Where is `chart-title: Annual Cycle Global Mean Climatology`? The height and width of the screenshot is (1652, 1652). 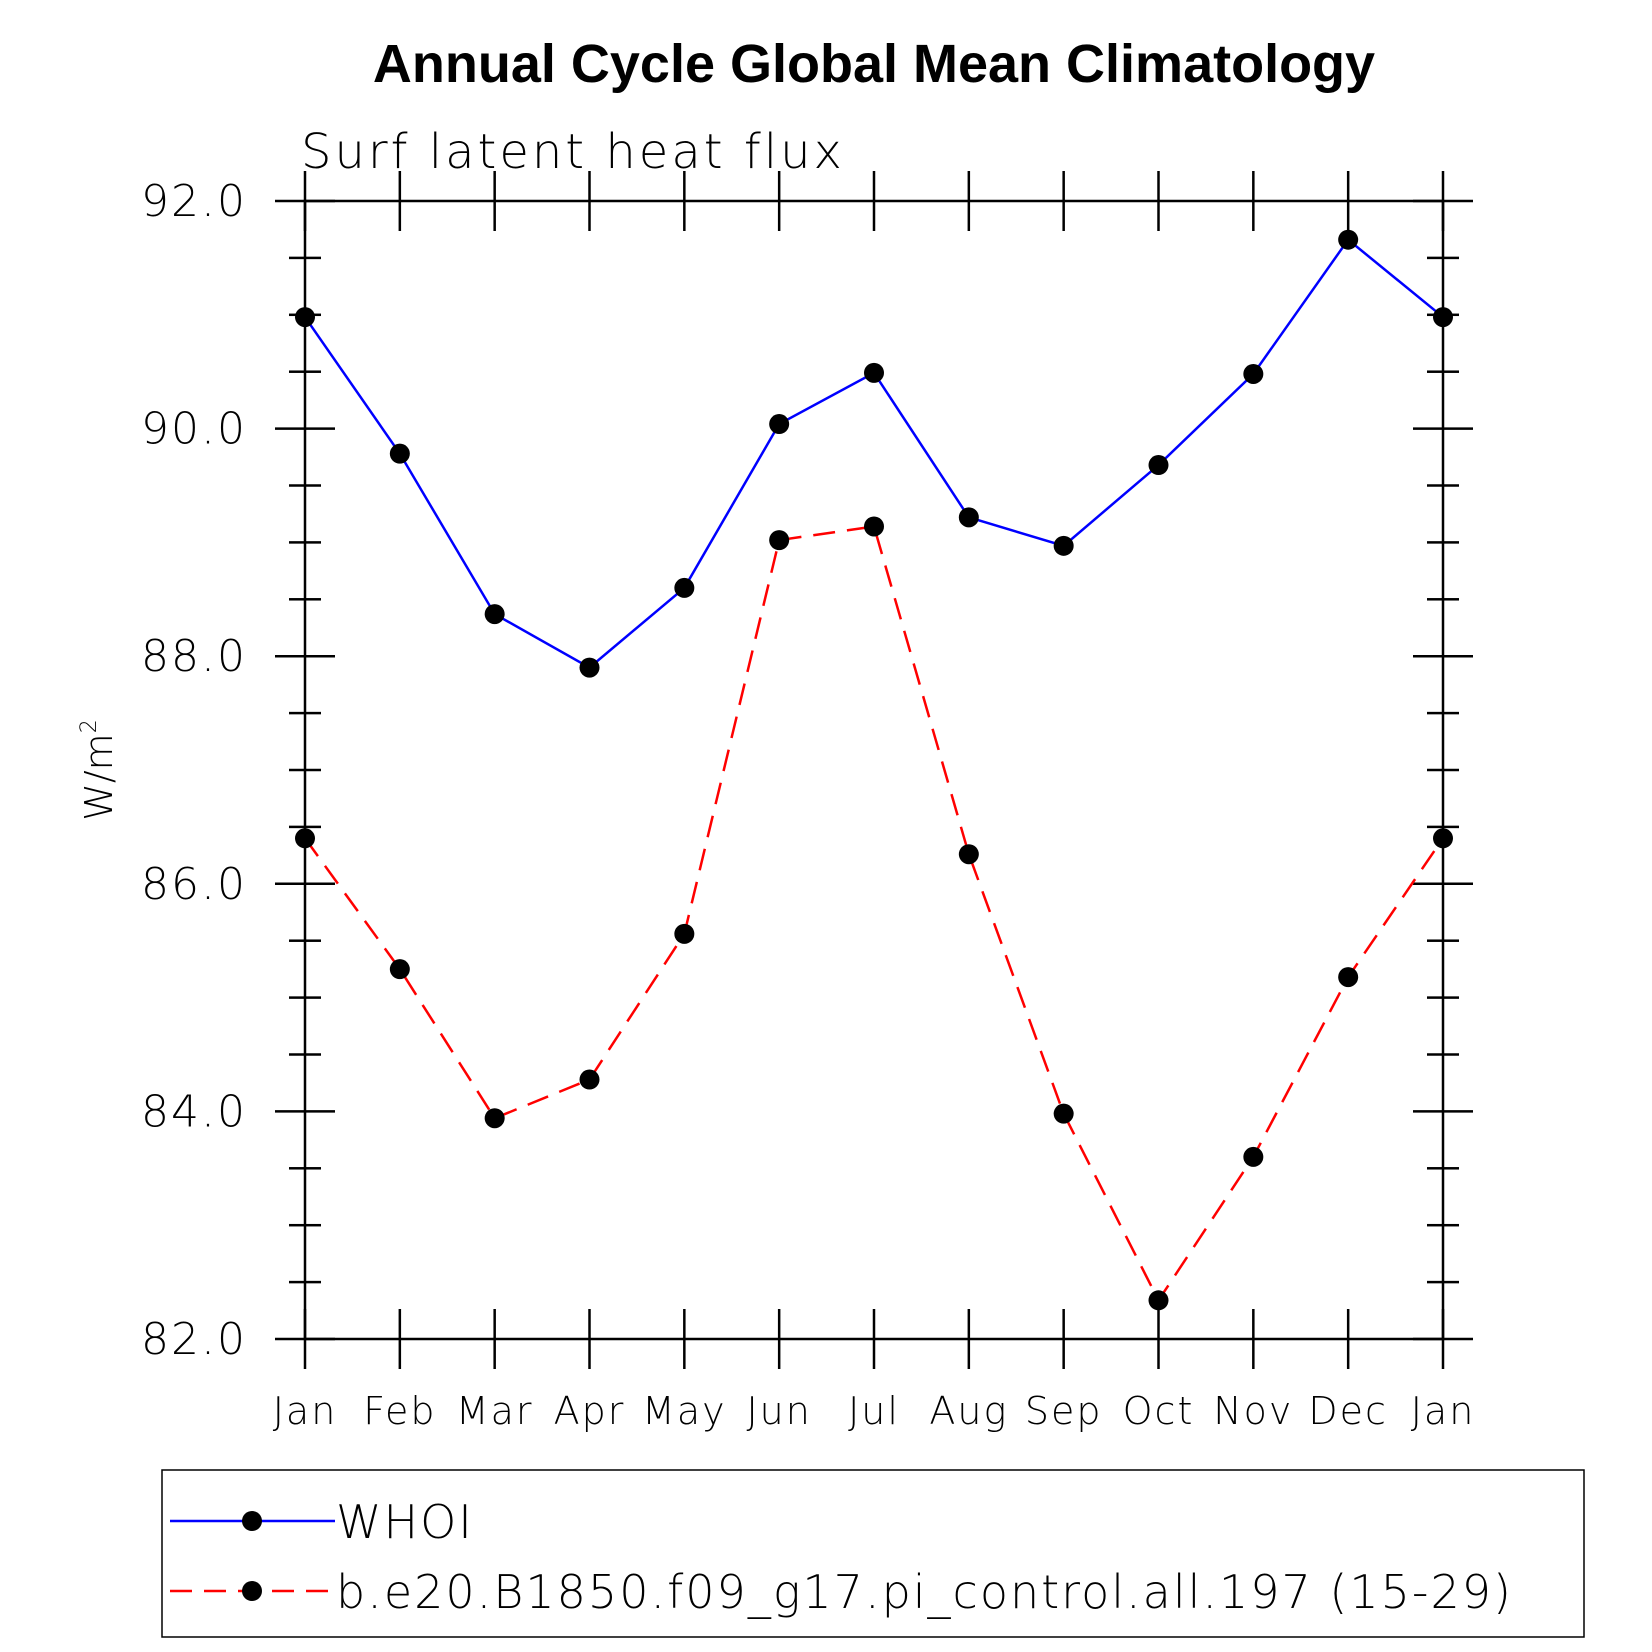
chart-title: Annual Cycle Global Mean Climatology is located at coordinates (874, 64).